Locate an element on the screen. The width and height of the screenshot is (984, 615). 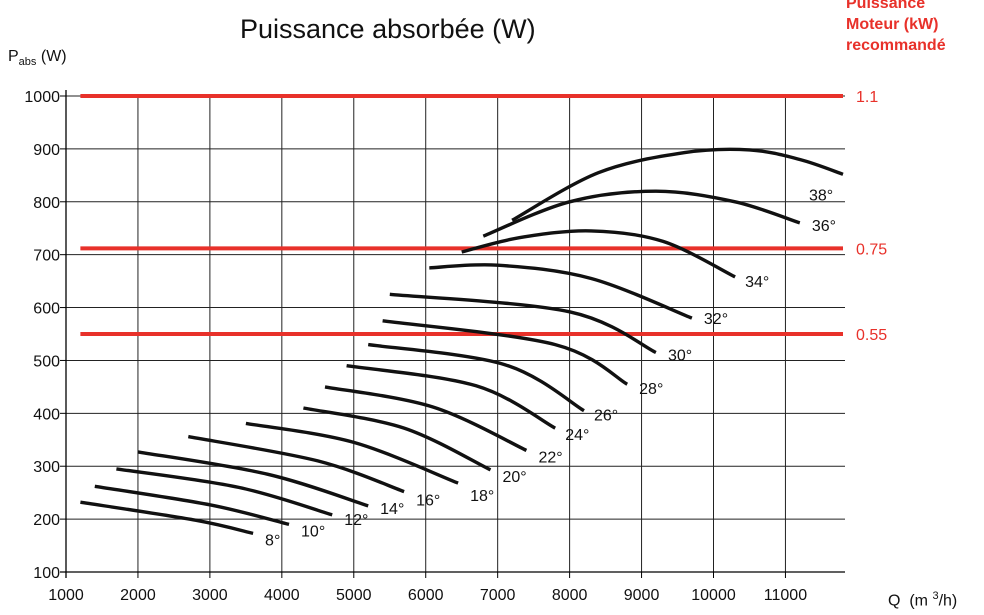
x-tick-label: 9000 is located at coordinates (642, 595).